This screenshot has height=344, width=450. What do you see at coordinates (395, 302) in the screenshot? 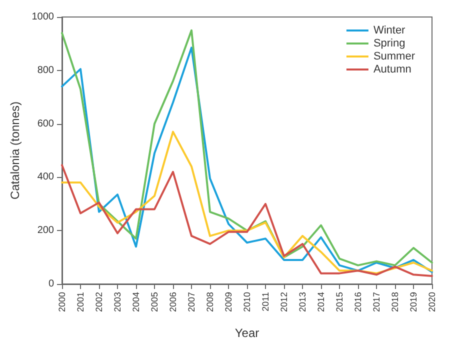
I see `x-tick-label: 2018` at bounding box center [395, 302].